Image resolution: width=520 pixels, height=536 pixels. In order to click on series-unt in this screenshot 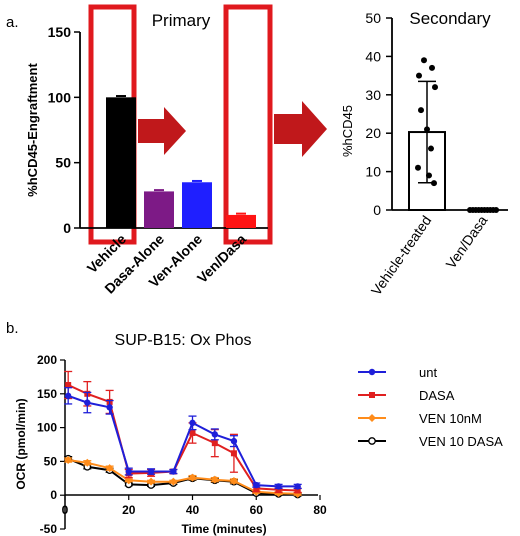, I will do `click(183, 438)`.